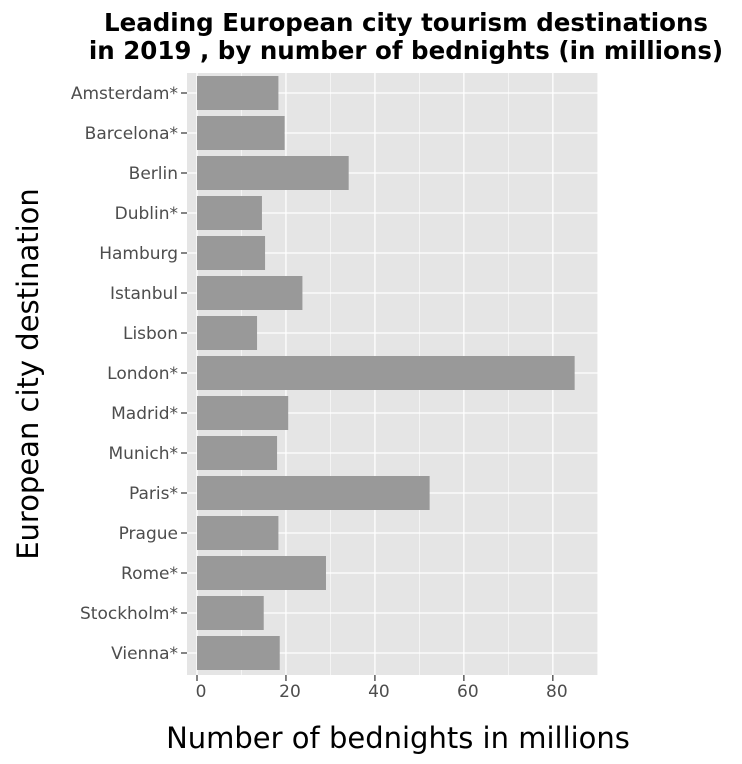  What do you see at coordinates (241, 133) in the screenshot?
I see `bar-barcelona` at bounding box center [241, 133].